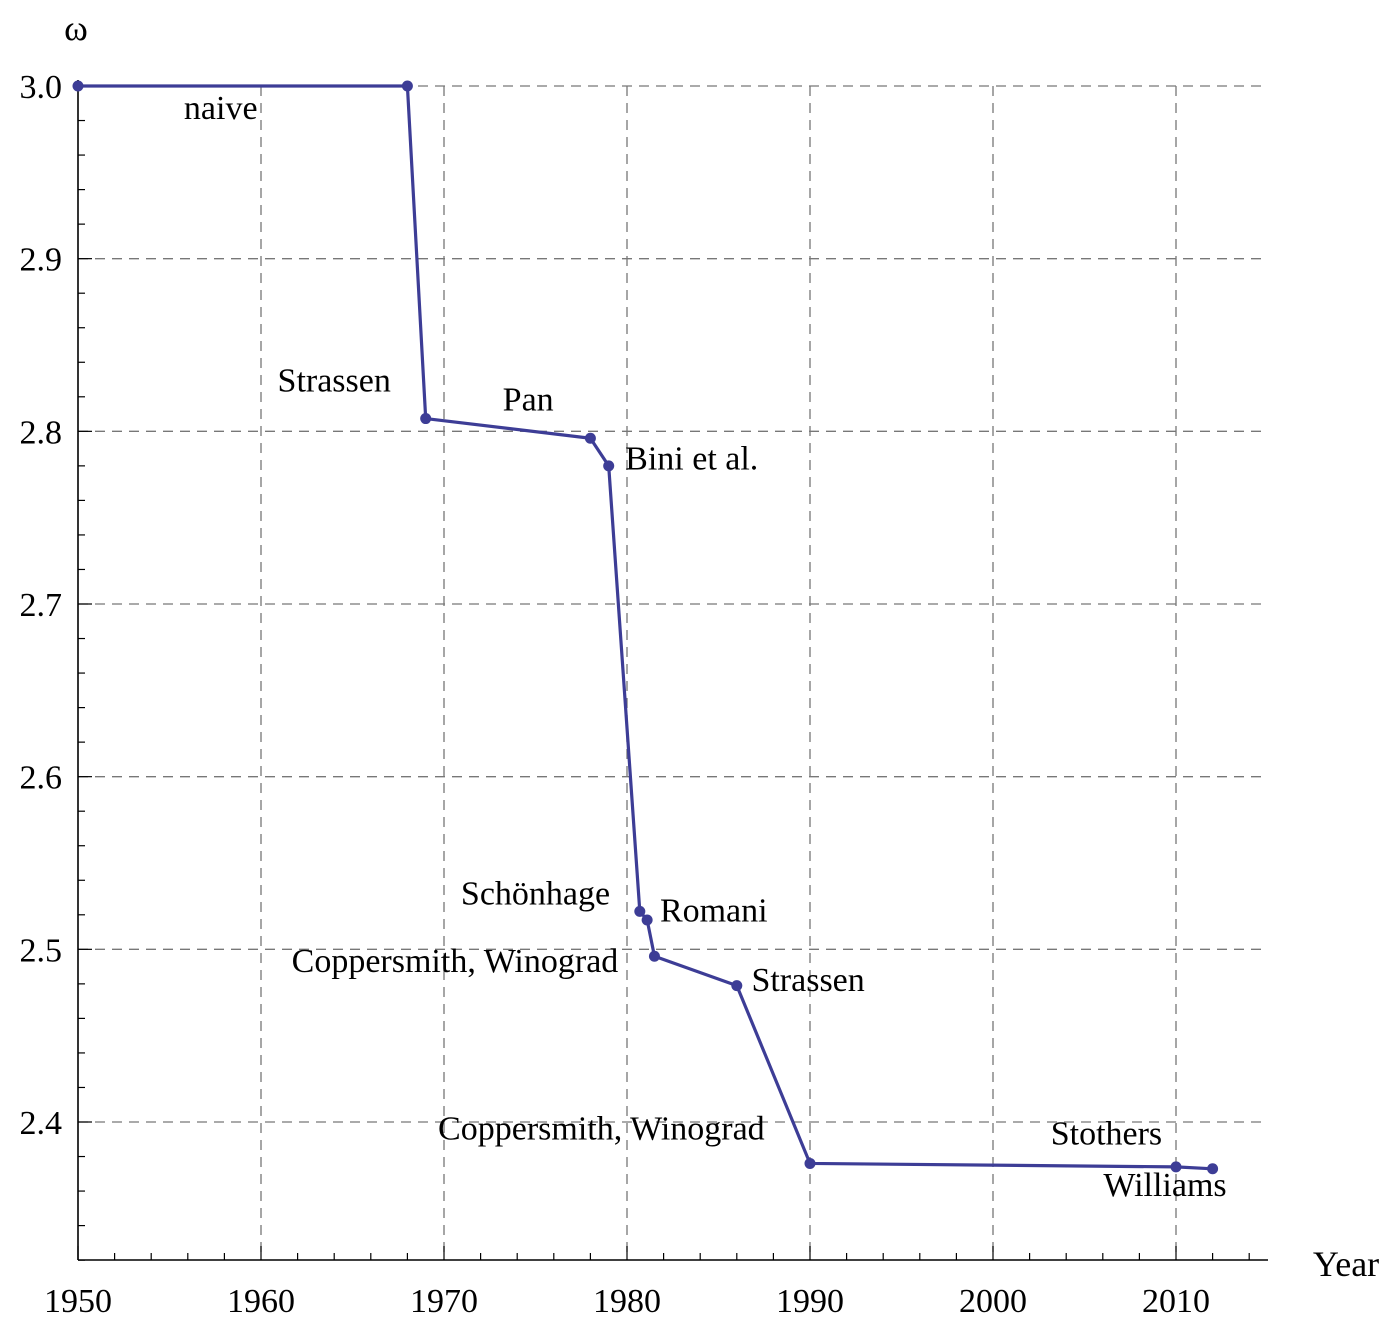 The width and height of the screenshot is (1400, 1322). I want to click on annotation-label: Schönhage, so click(535, 893).